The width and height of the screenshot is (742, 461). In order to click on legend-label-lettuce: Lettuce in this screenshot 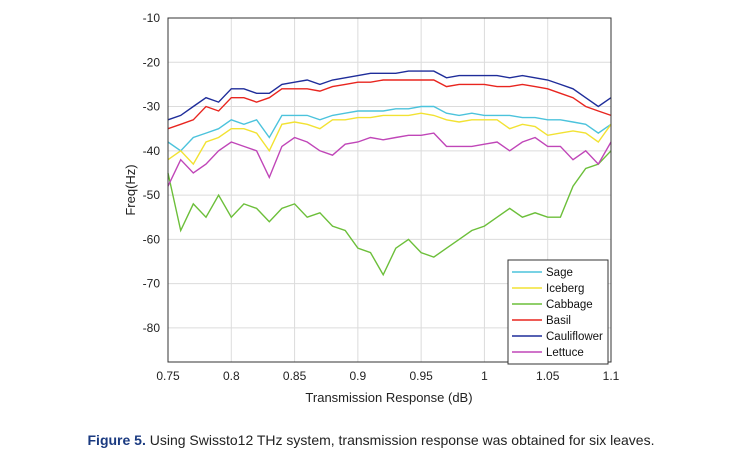, I will do `click(565, 353)`.